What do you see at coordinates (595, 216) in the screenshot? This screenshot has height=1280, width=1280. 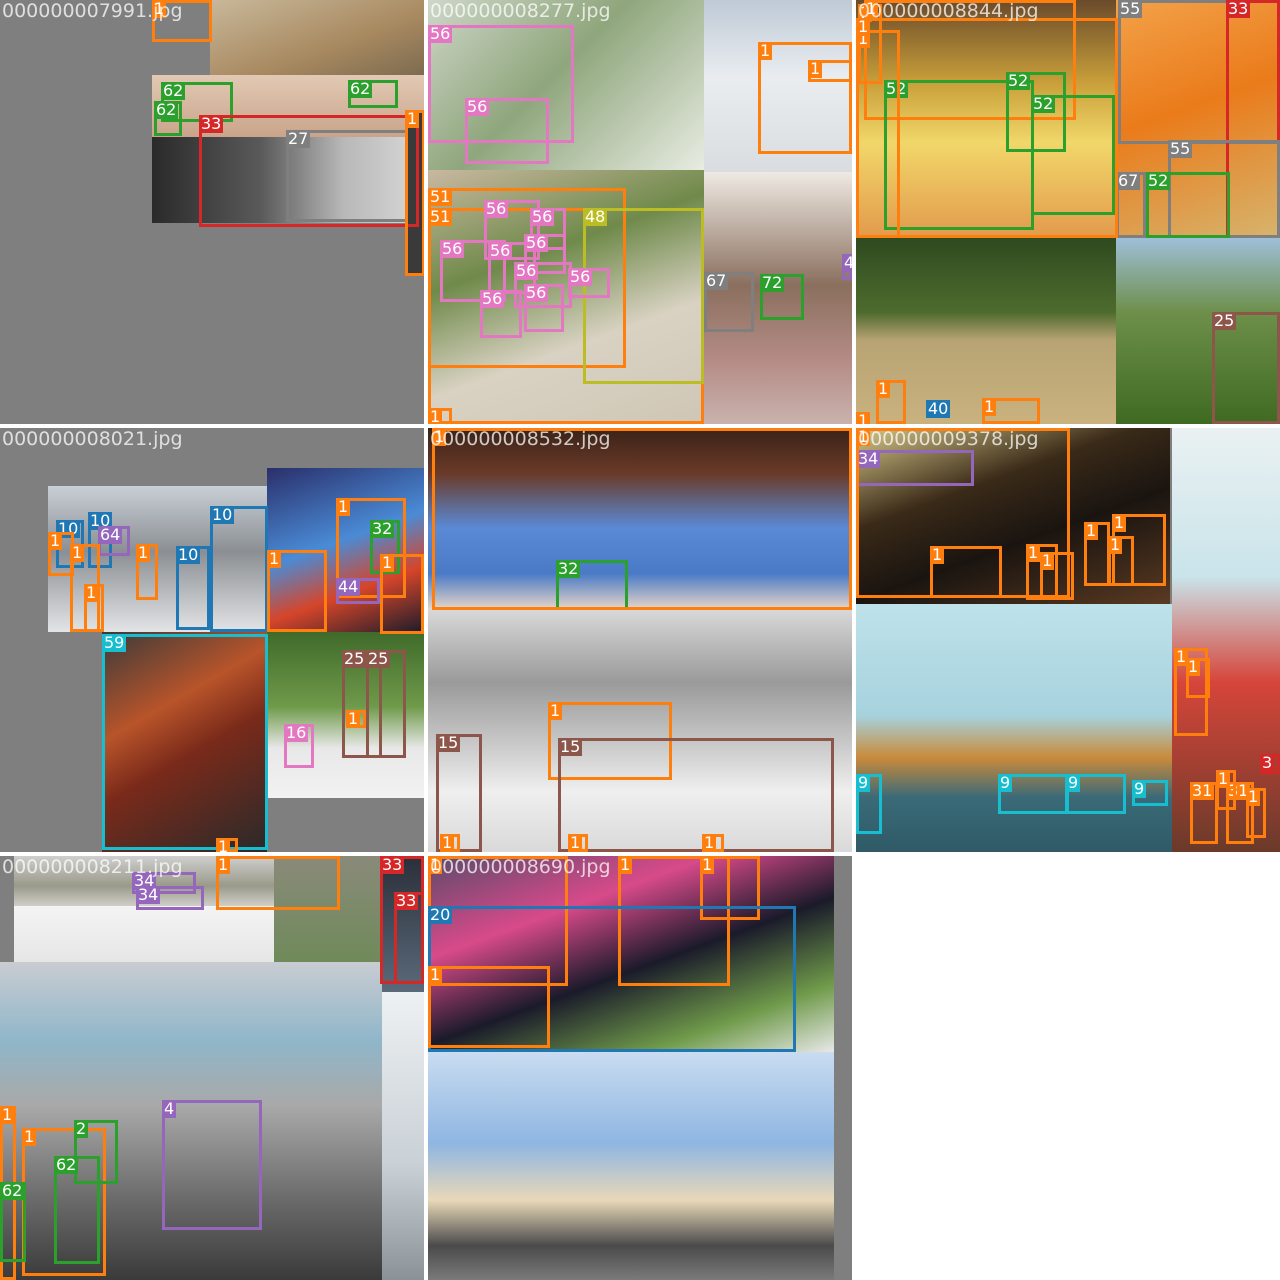 I see `class-label: 48` at bounding box center [595, 216].